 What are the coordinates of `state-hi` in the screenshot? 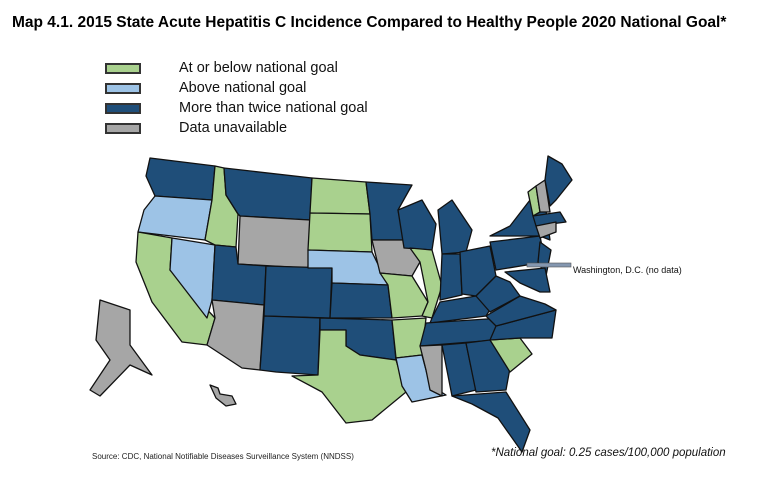 It's located at (223, 395).